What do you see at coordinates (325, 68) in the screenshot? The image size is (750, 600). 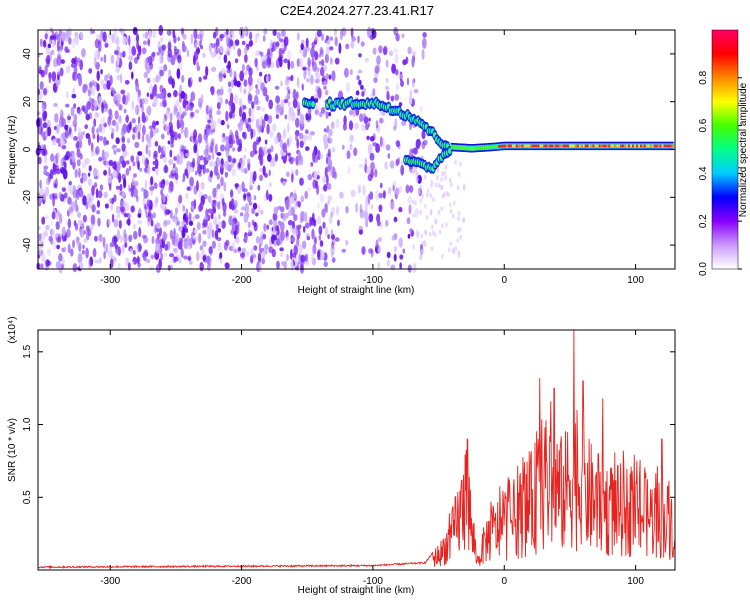 I see `noise-cell-1946` at bounding box center [325, 68].